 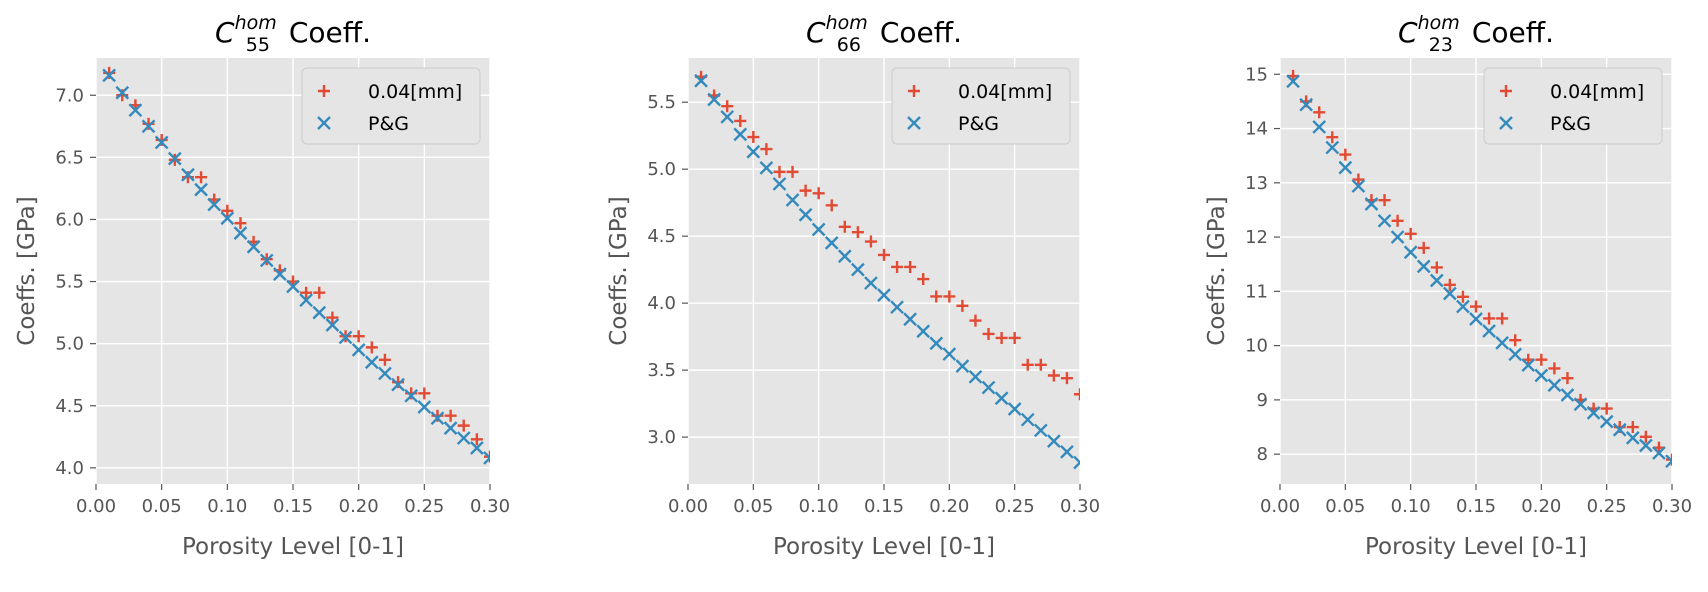 I want to click on title-subscript: 23, so click(x=1441, y=45).